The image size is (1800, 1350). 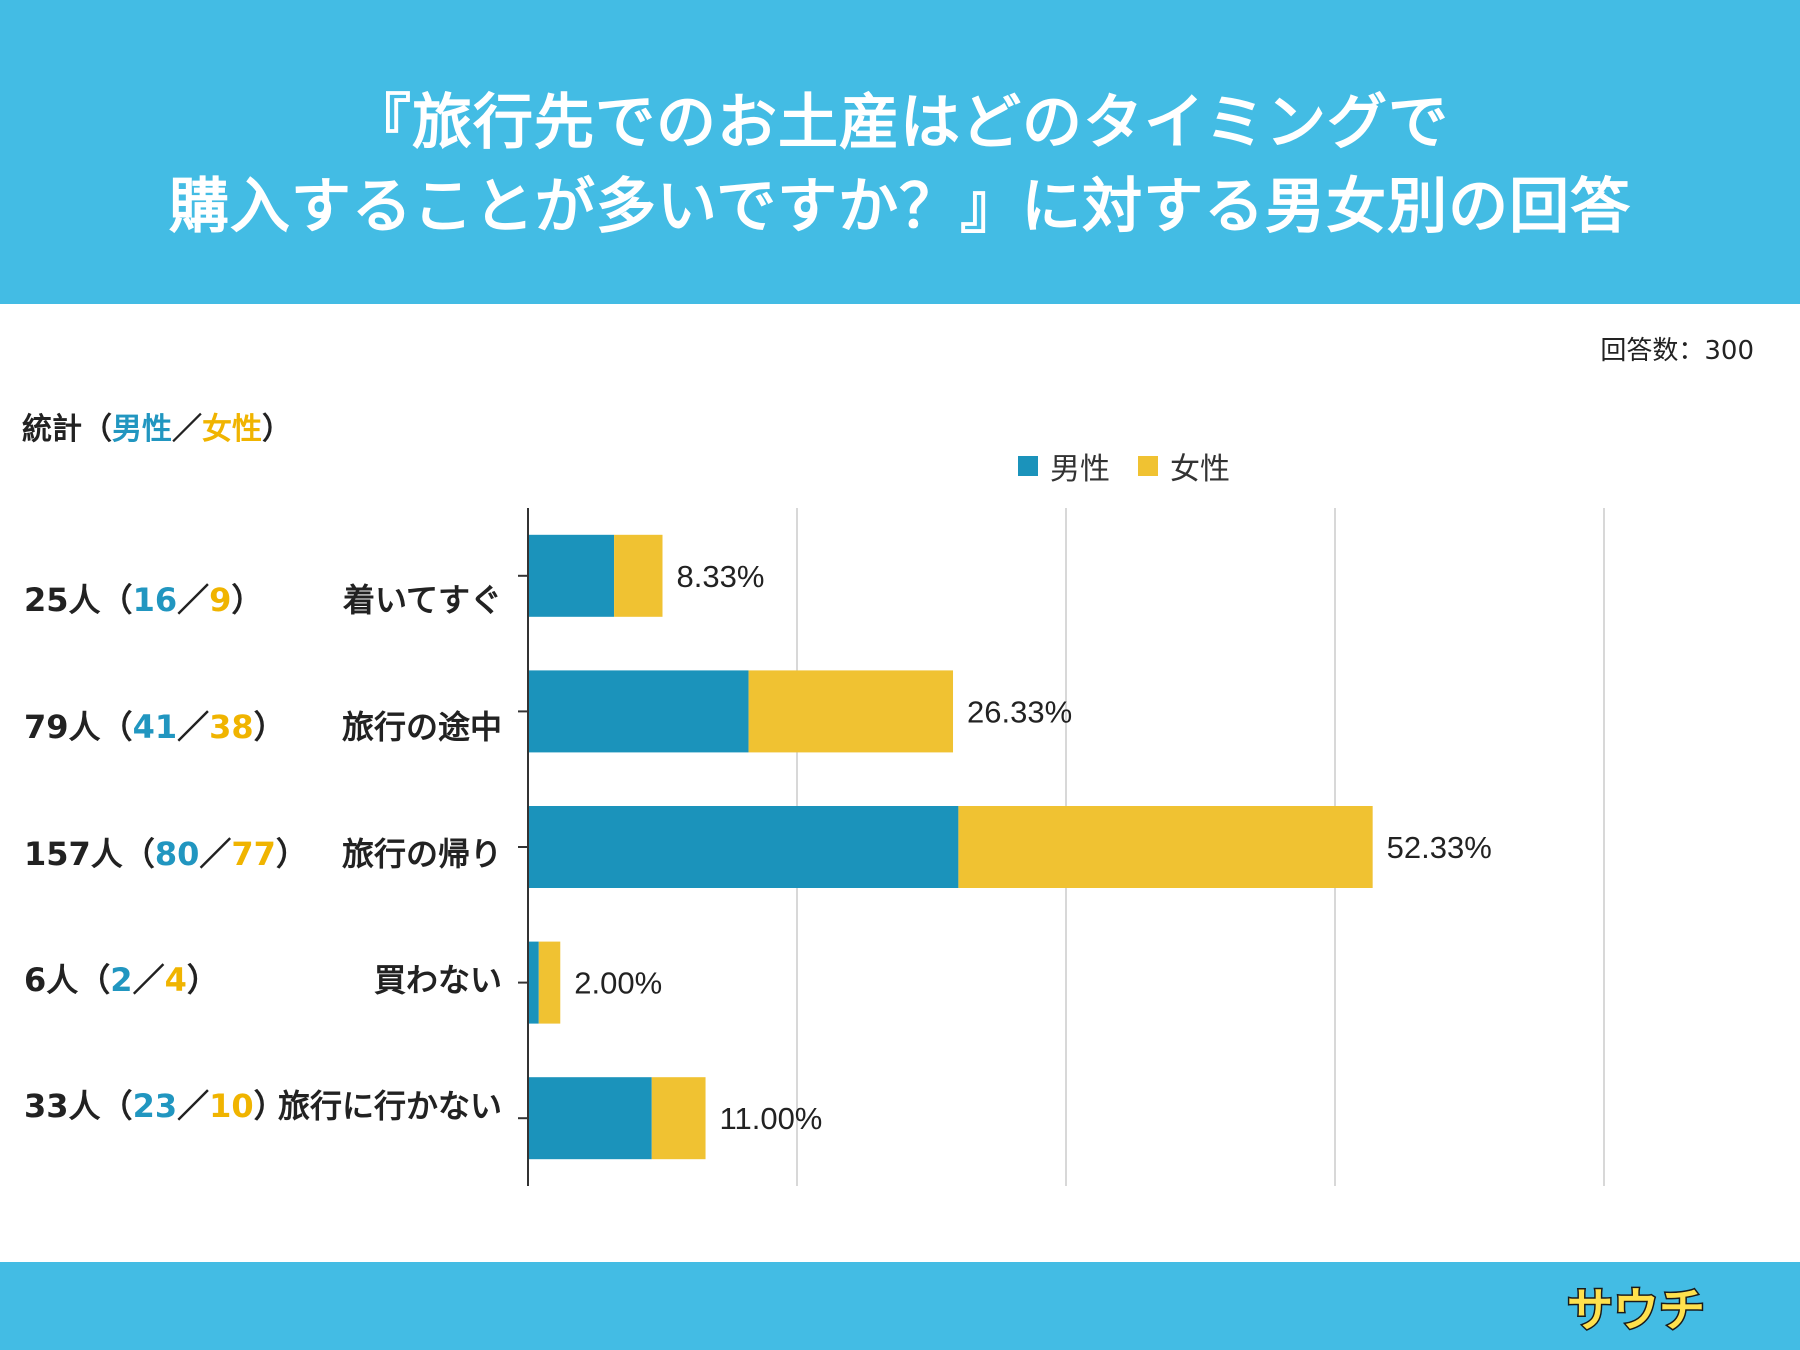 What do you see at coordinates (389, 1106) in the screenshot?
I see `category-label: 旅行に行かない` at bounding box center [389, 1106].